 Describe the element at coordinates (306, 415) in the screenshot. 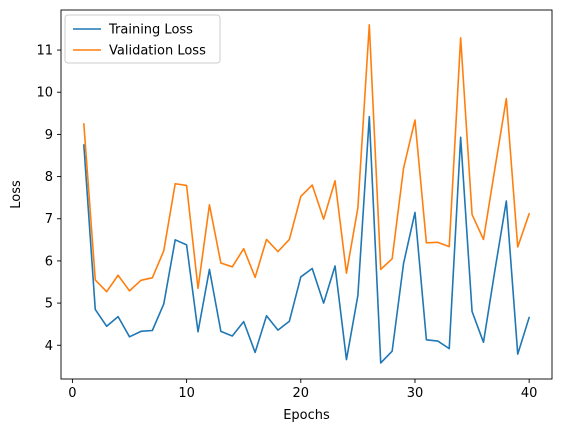

I see `x-axis-label: Epochs` at that location.